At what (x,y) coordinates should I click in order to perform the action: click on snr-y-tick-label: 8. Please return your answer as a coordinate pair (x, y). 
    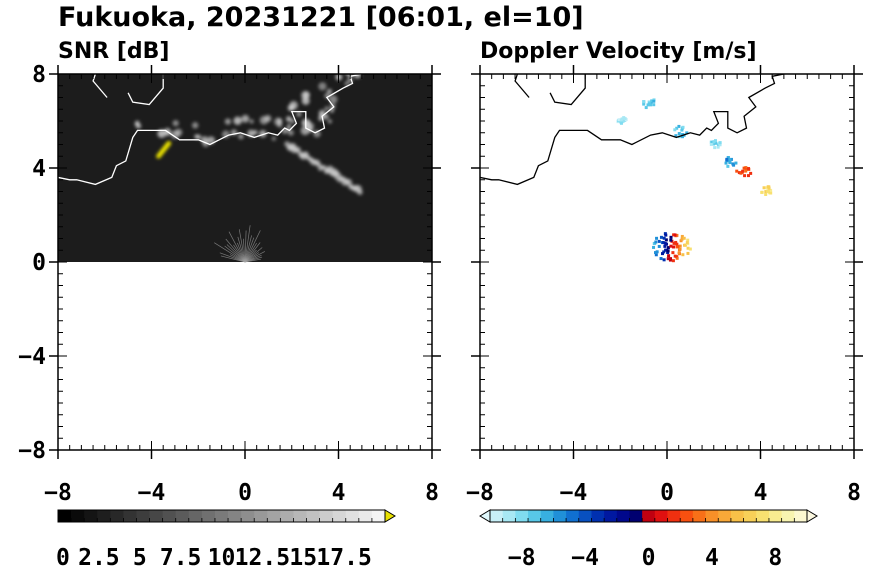
    Looking at the image, I should click on (39, 75).